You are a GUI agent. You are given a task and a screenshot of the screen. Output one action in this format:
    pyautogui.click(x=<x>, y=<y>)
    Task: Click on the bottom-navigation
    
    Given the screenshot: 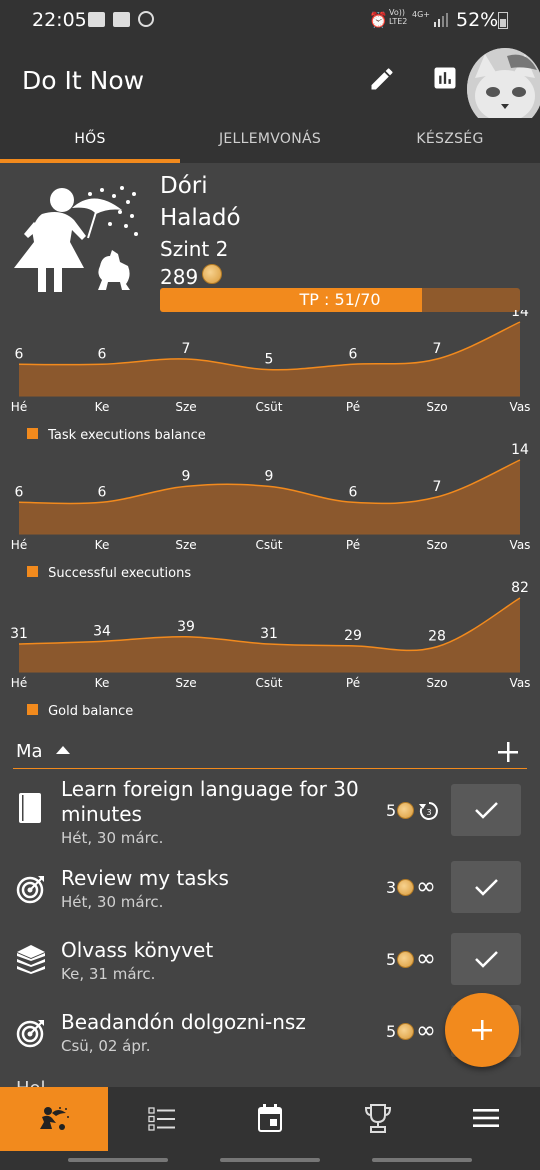 What is the action you would take?
    pyautogui.click(x=270, y=1119)
    